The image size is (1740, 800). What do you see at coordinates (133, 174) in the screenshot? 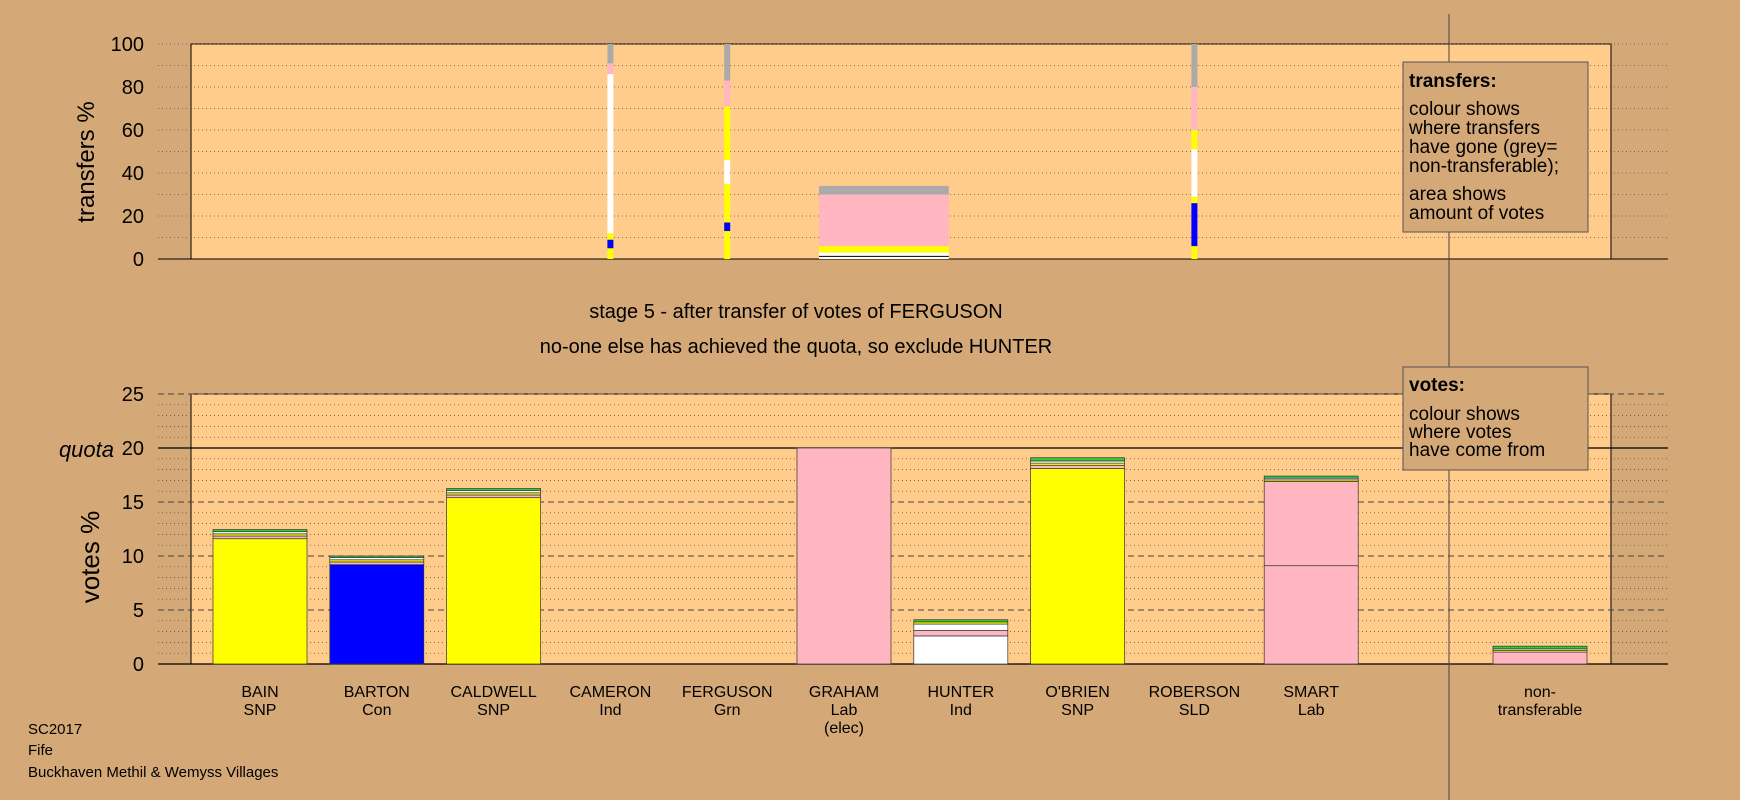
I see `transfers-y-tick-label: 40` at bounding box center [133, 174].